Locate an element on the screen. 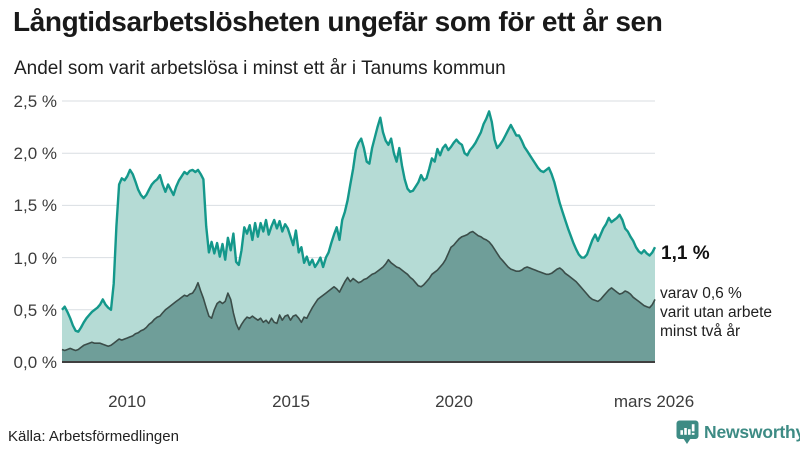 The height and width of the screenshot is (450, 800). newsworthy-chart-bubble-icon is located at coordinates (687, 432).